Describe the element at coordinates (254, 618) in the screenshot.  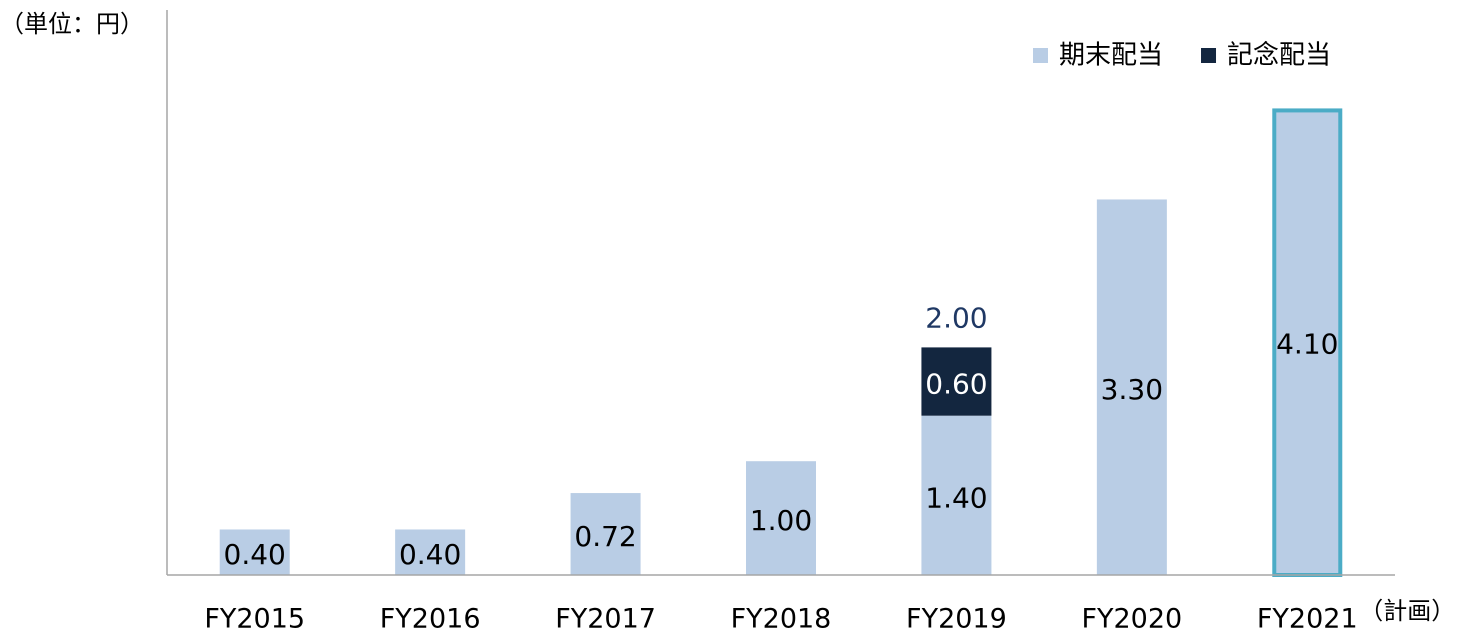
I see `x-tick-label: FY2015` at that location.